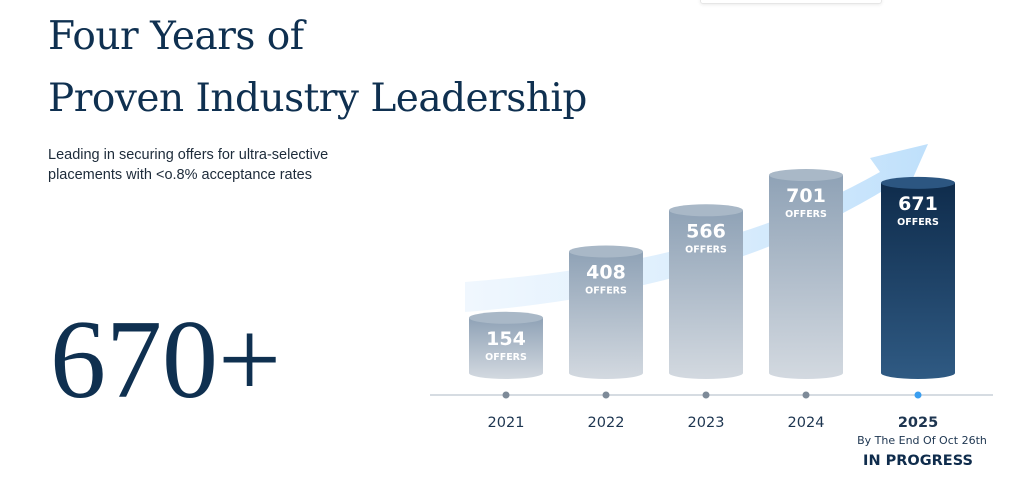  What do you see at coordinates (806, 196) in the screenshot?
I see `bar-value-label: 701` at bounding box center [806, 196].